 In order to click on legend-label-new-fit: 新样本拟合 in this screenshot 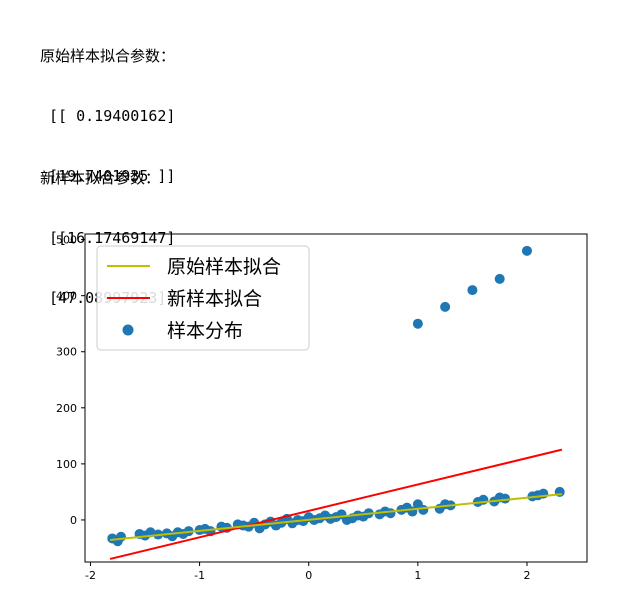, I will do `click(214, 299)`.